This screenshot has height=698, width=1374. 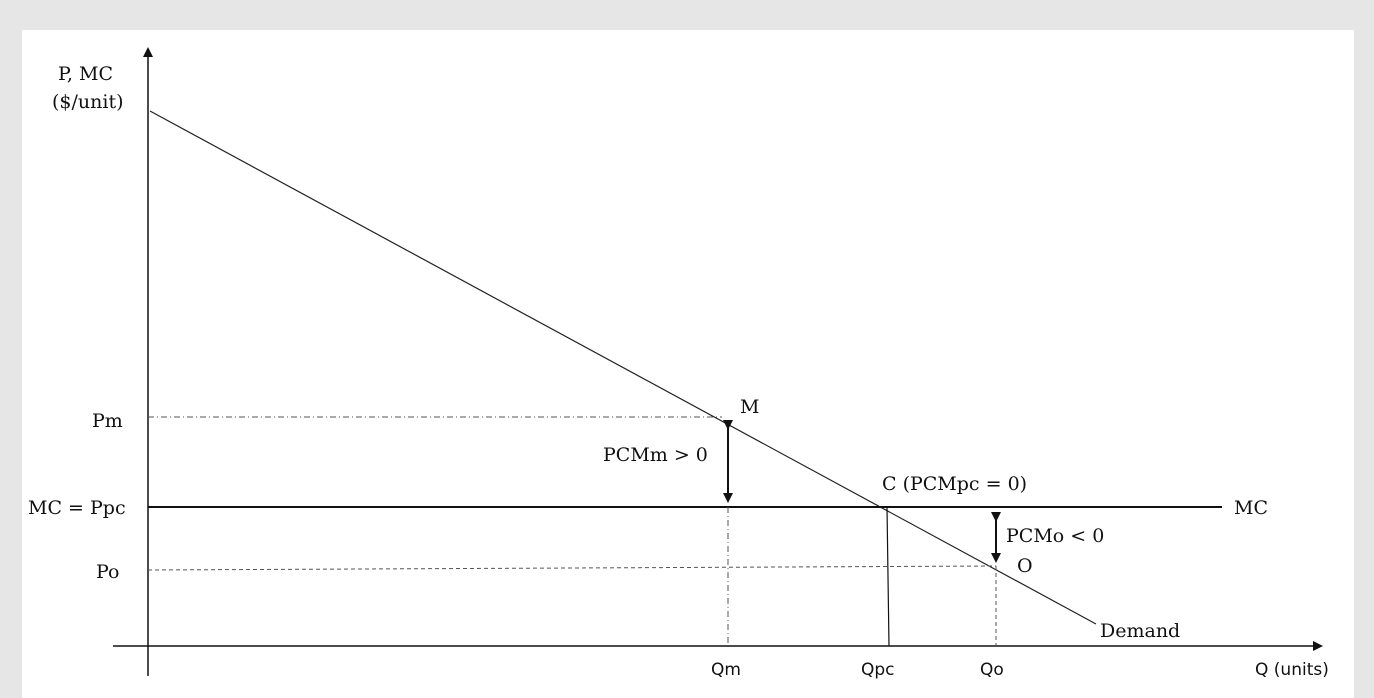 I want to click on mc-ppc-label: MC = Ppc, so click(x=77, y=508).